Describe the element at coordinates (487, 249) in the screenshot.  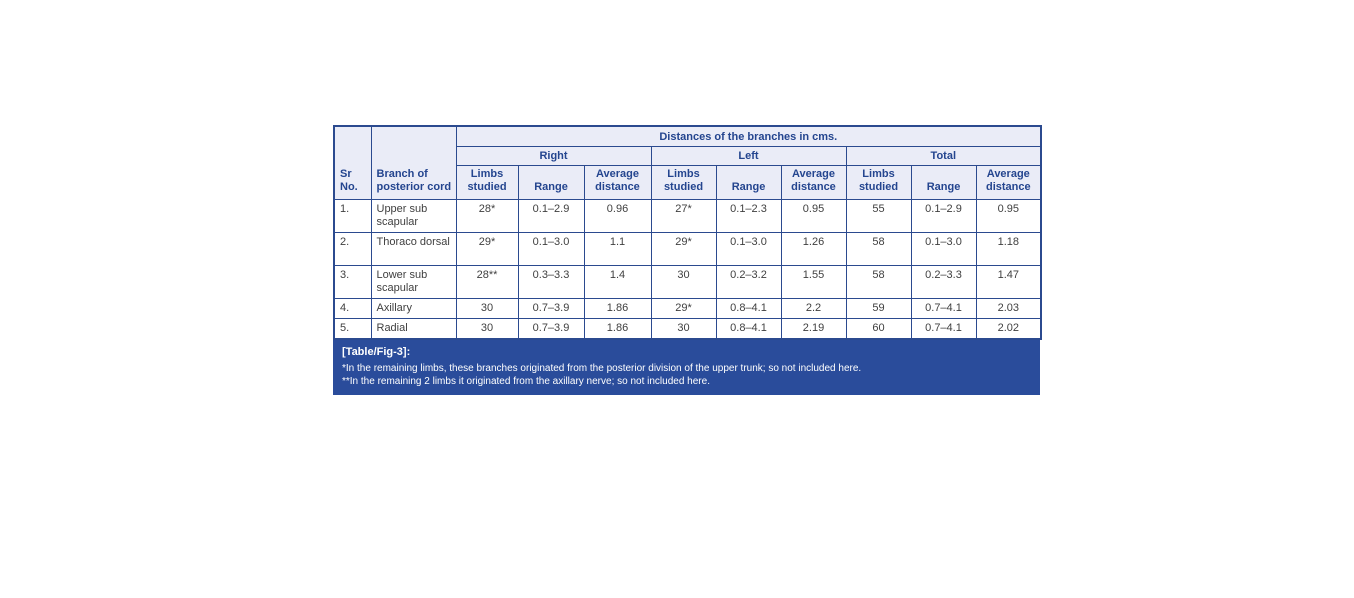
I see `cell-right-limbs: 29*` at that location.